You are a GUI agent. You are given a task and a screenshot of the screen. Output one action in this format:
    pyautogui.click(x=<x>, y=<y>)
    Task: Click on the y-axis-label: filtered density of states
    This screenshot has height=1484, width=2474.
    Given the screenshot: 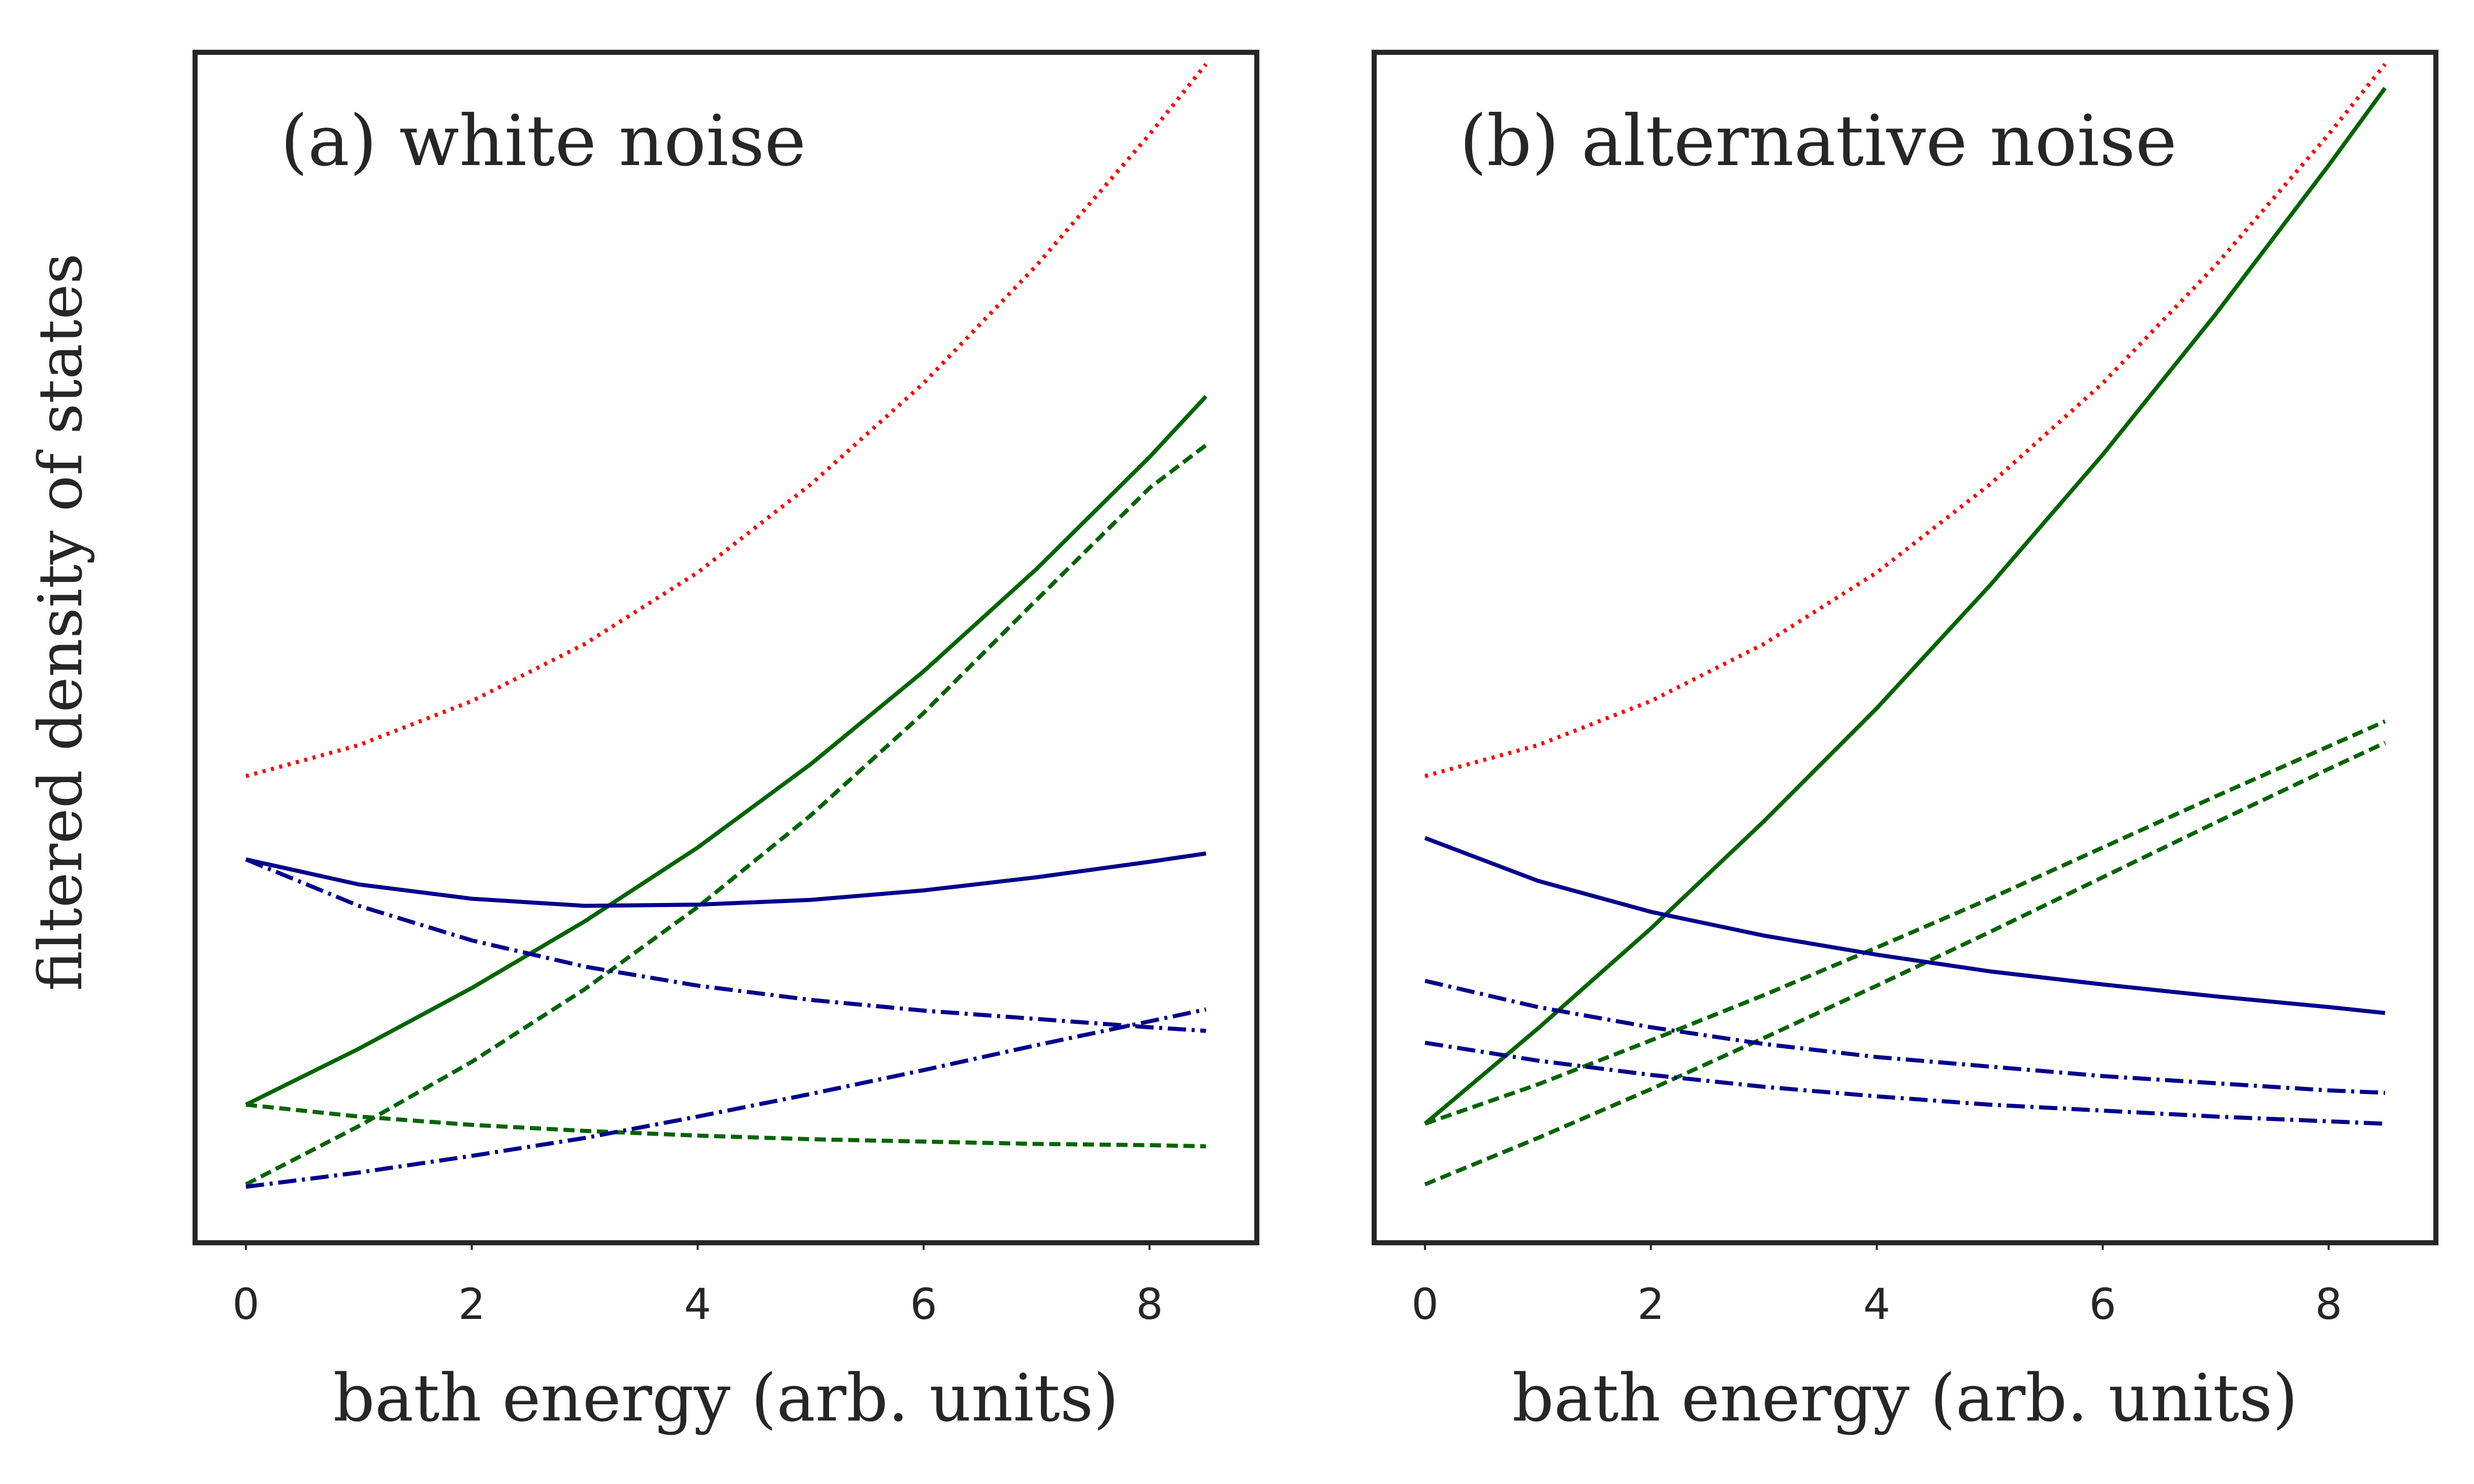 What is the action you would take?
    pyautogui.click(x=60, y=622)
    